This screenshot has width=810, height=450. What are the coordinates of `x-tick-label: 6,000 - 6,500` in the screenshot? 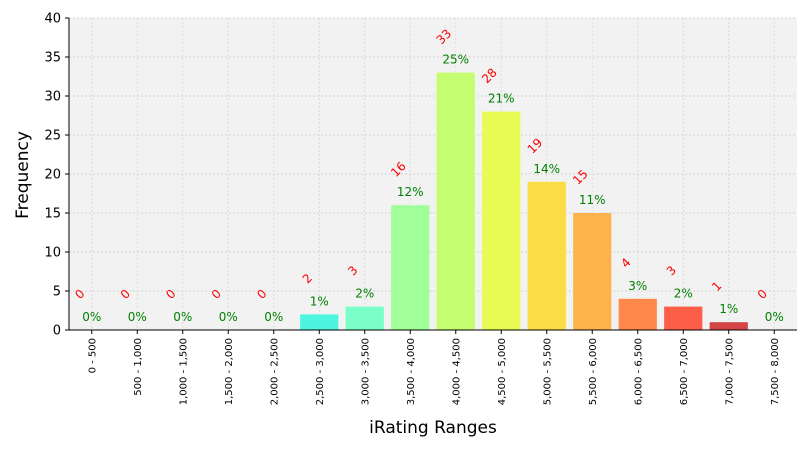 It's located at (638, 371).